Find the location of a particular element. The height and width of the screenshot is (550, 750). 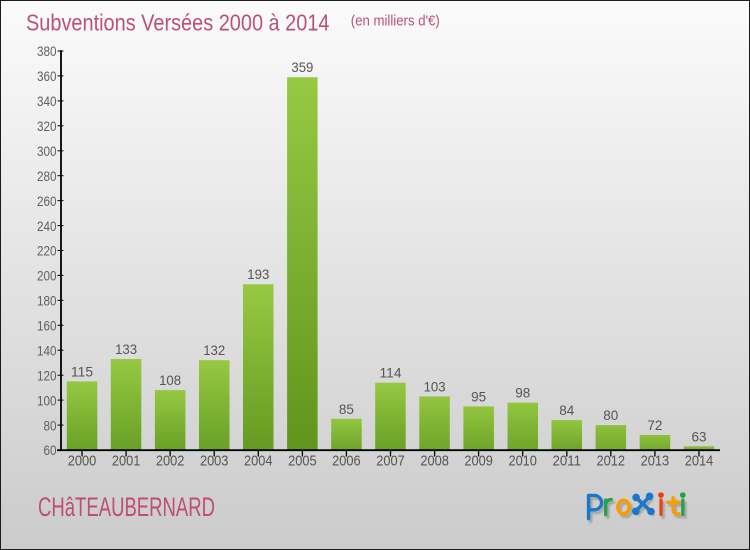

svg-text: 98 is located at coordinates (522, 394).